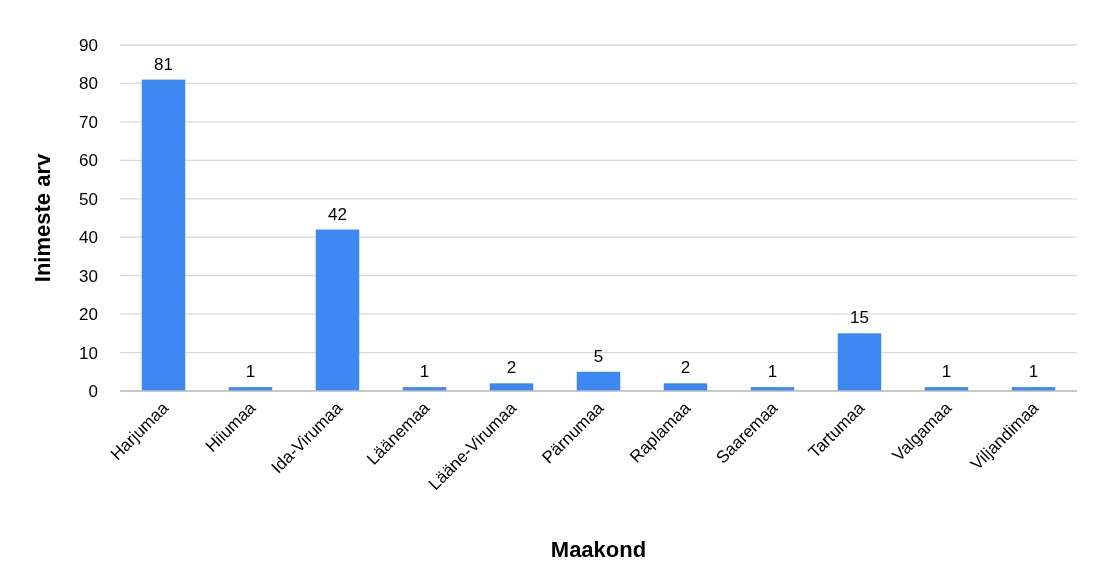  Describe the element at coordinates (88, 353) in the screenshot. I see `y-tick-label: 10` at that location.